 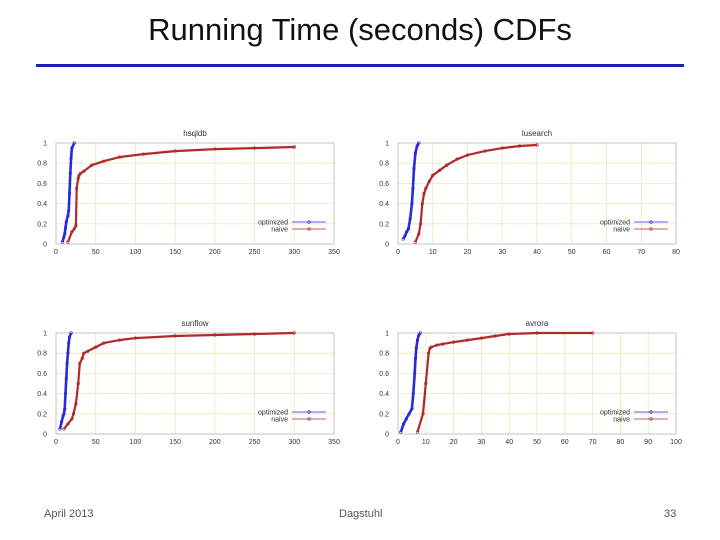 What do you see at coordinates (537, 252) in the screenshot?
I see `x-tick-label: 40` at bounding box center [537, 252].